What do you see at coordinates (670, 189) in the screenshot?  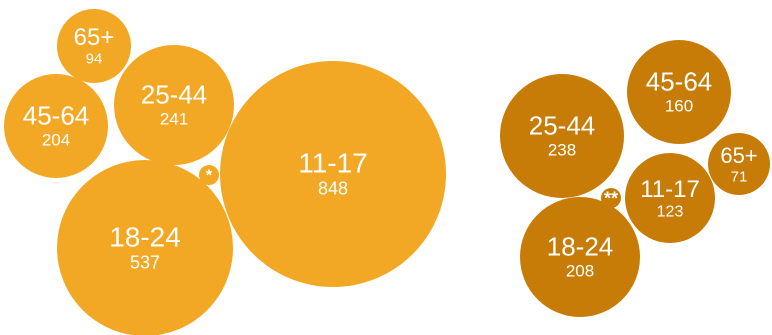 I see `bubble-label-2-11-17: 11-17` at bounding box center [670, 189].